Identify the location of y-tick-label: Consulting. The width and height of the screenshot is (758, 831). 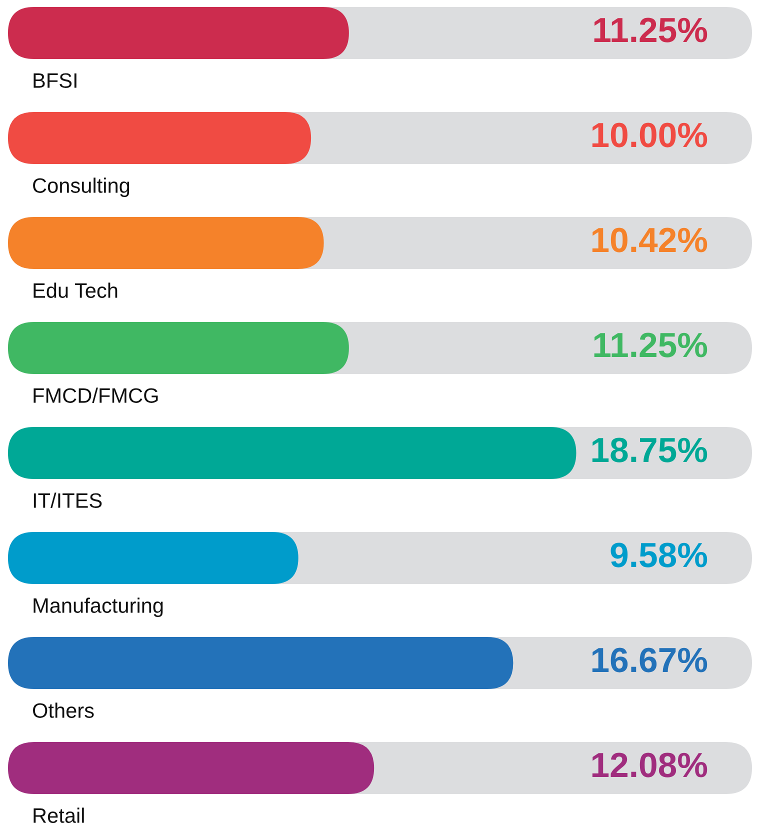
(81, 188).